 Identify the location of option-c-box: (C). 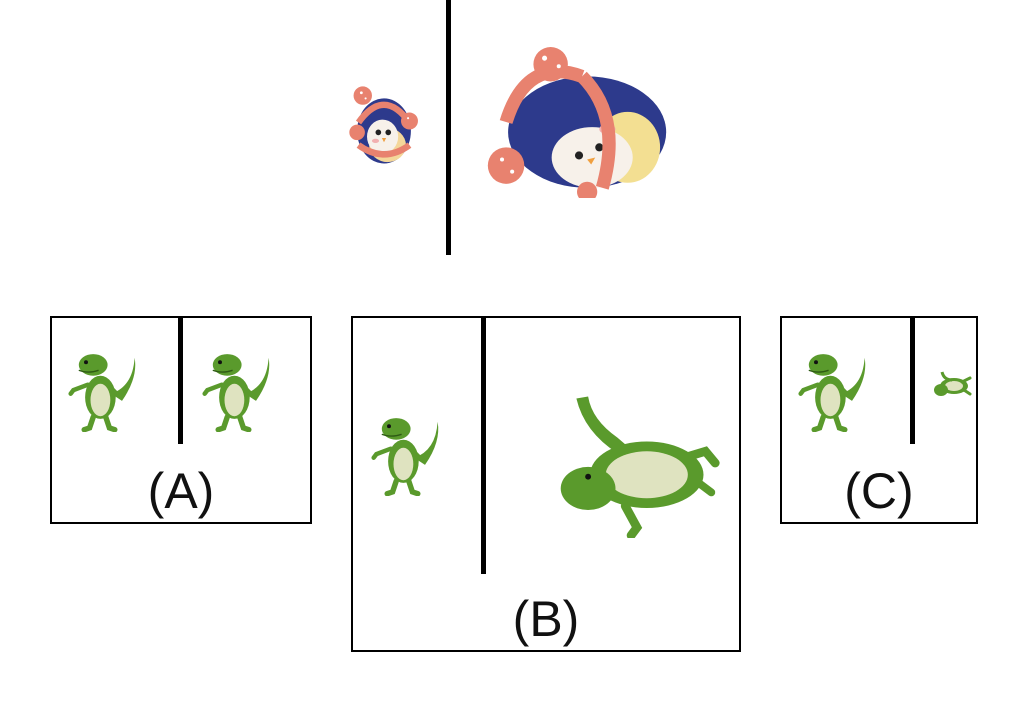
(879, 420).